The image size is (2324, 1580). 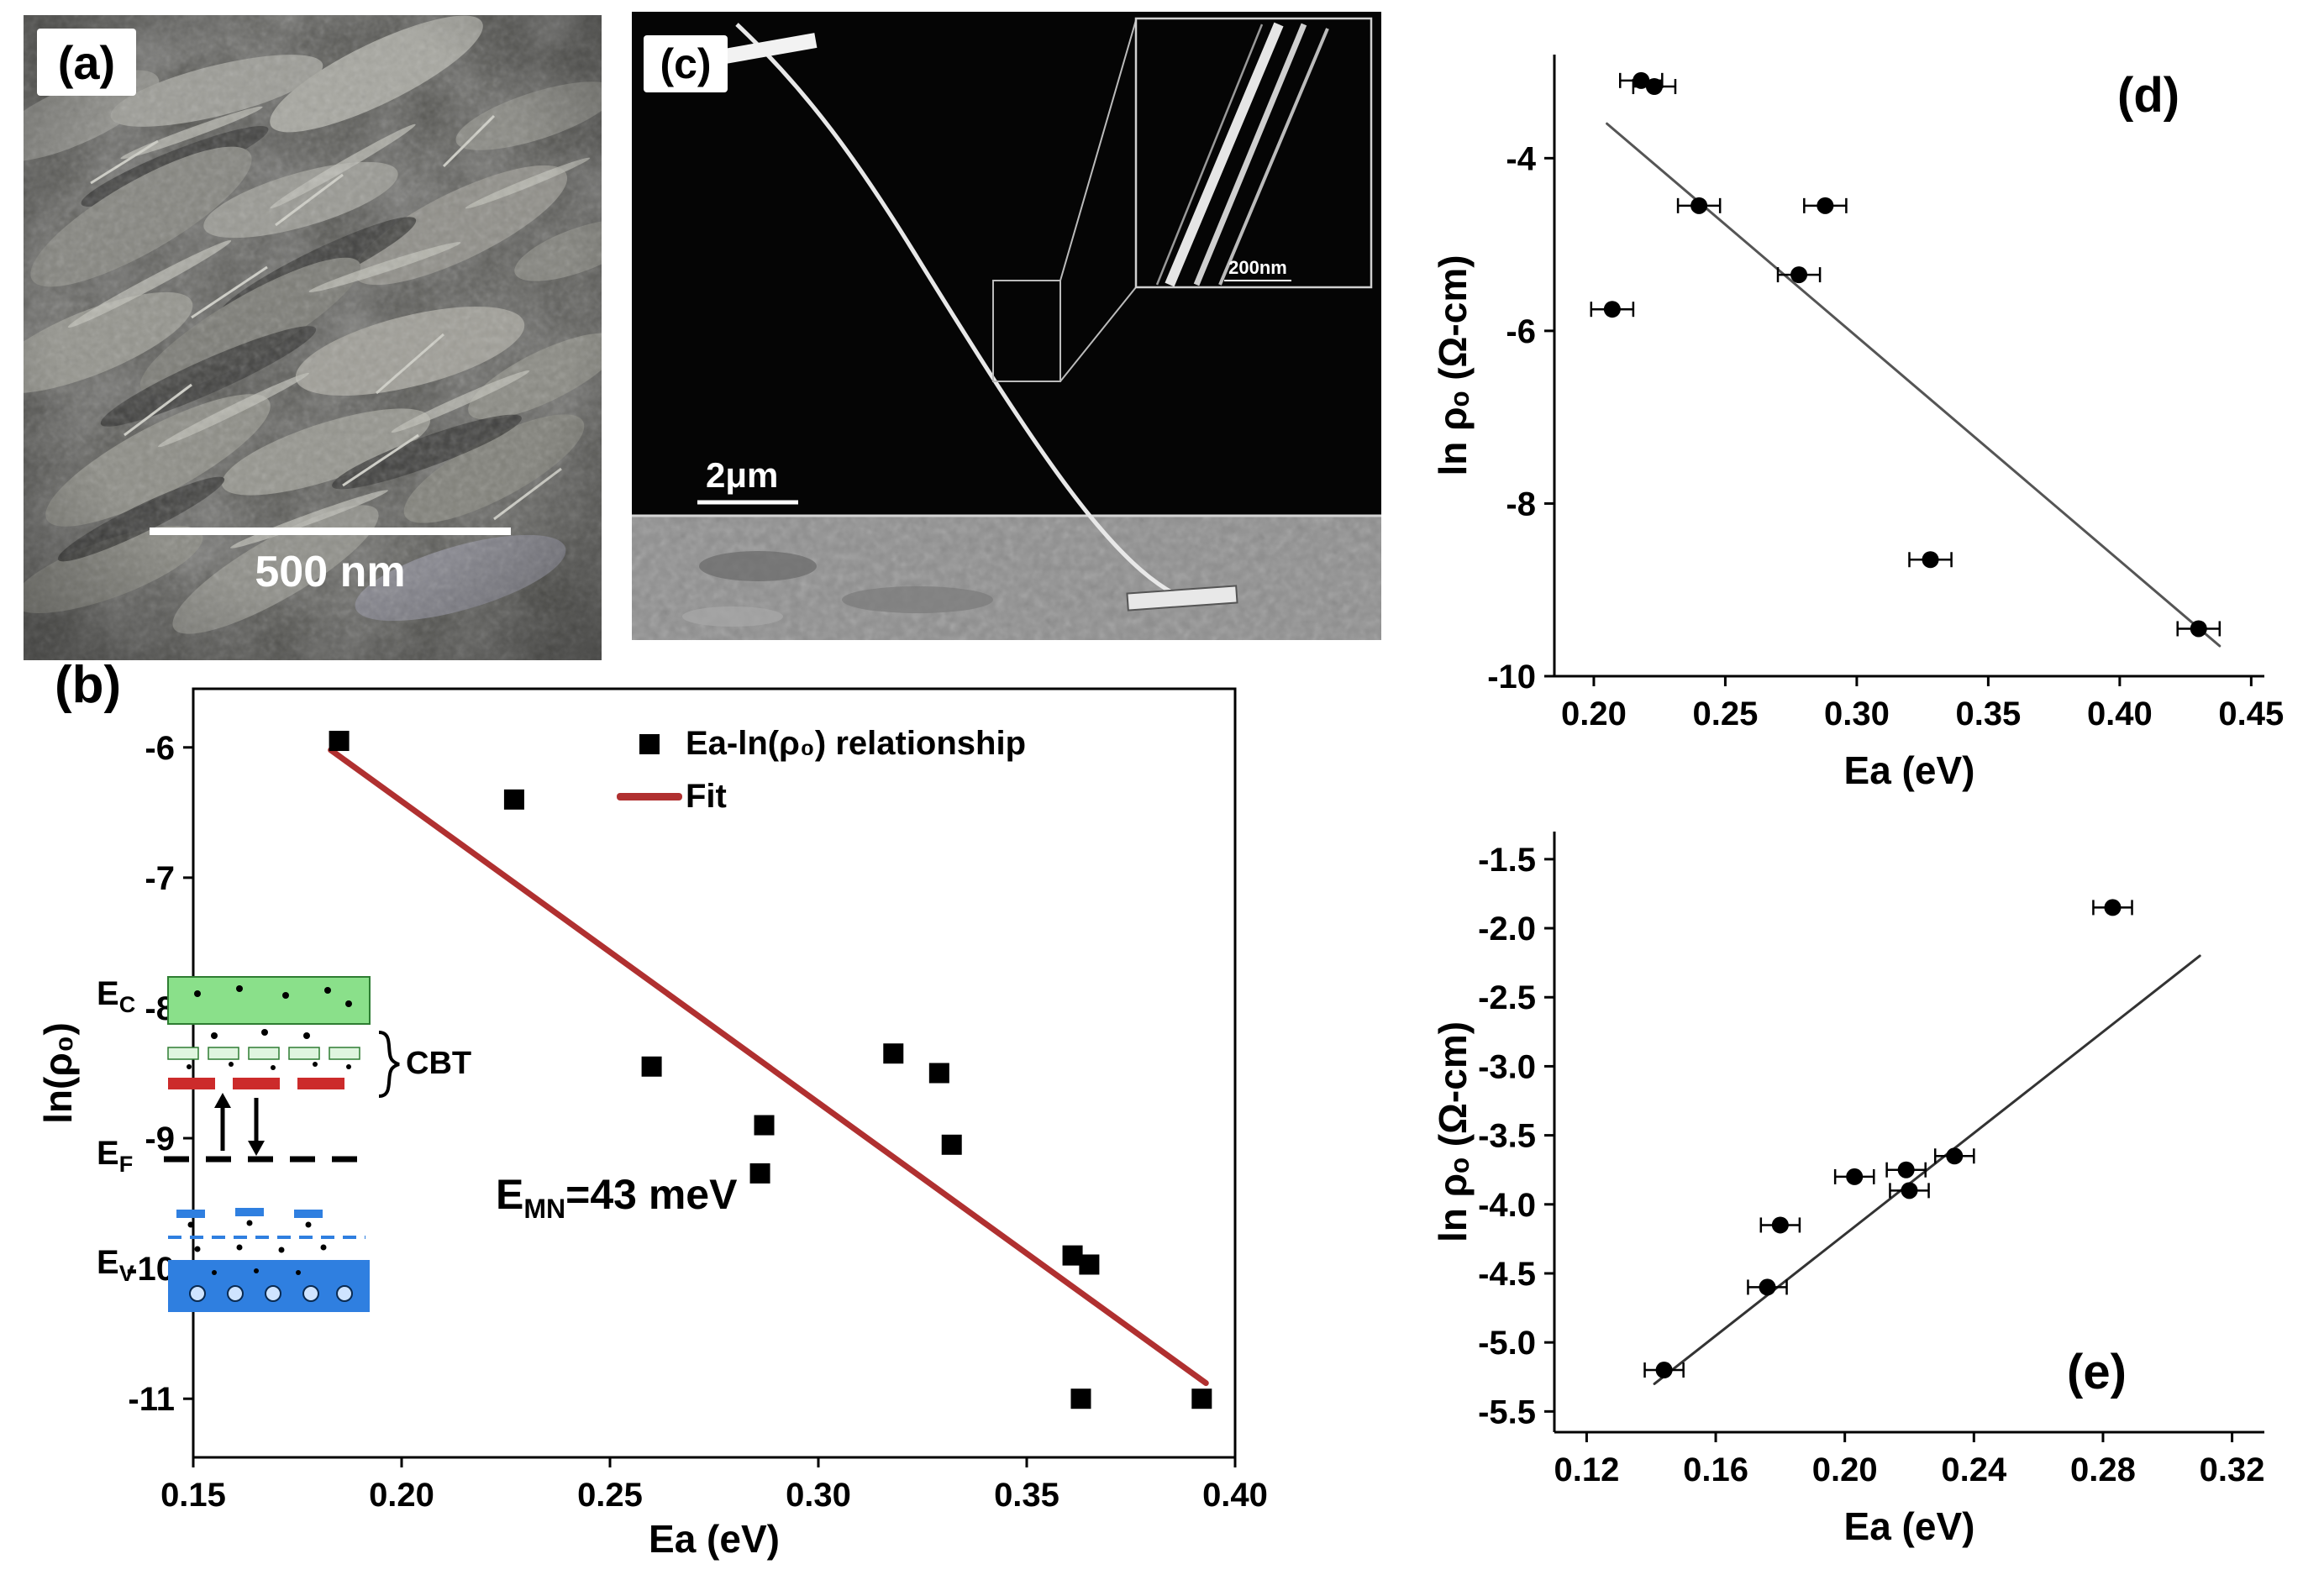 I want to click on y-tick-label: -4, so click(x=1521, y=158).